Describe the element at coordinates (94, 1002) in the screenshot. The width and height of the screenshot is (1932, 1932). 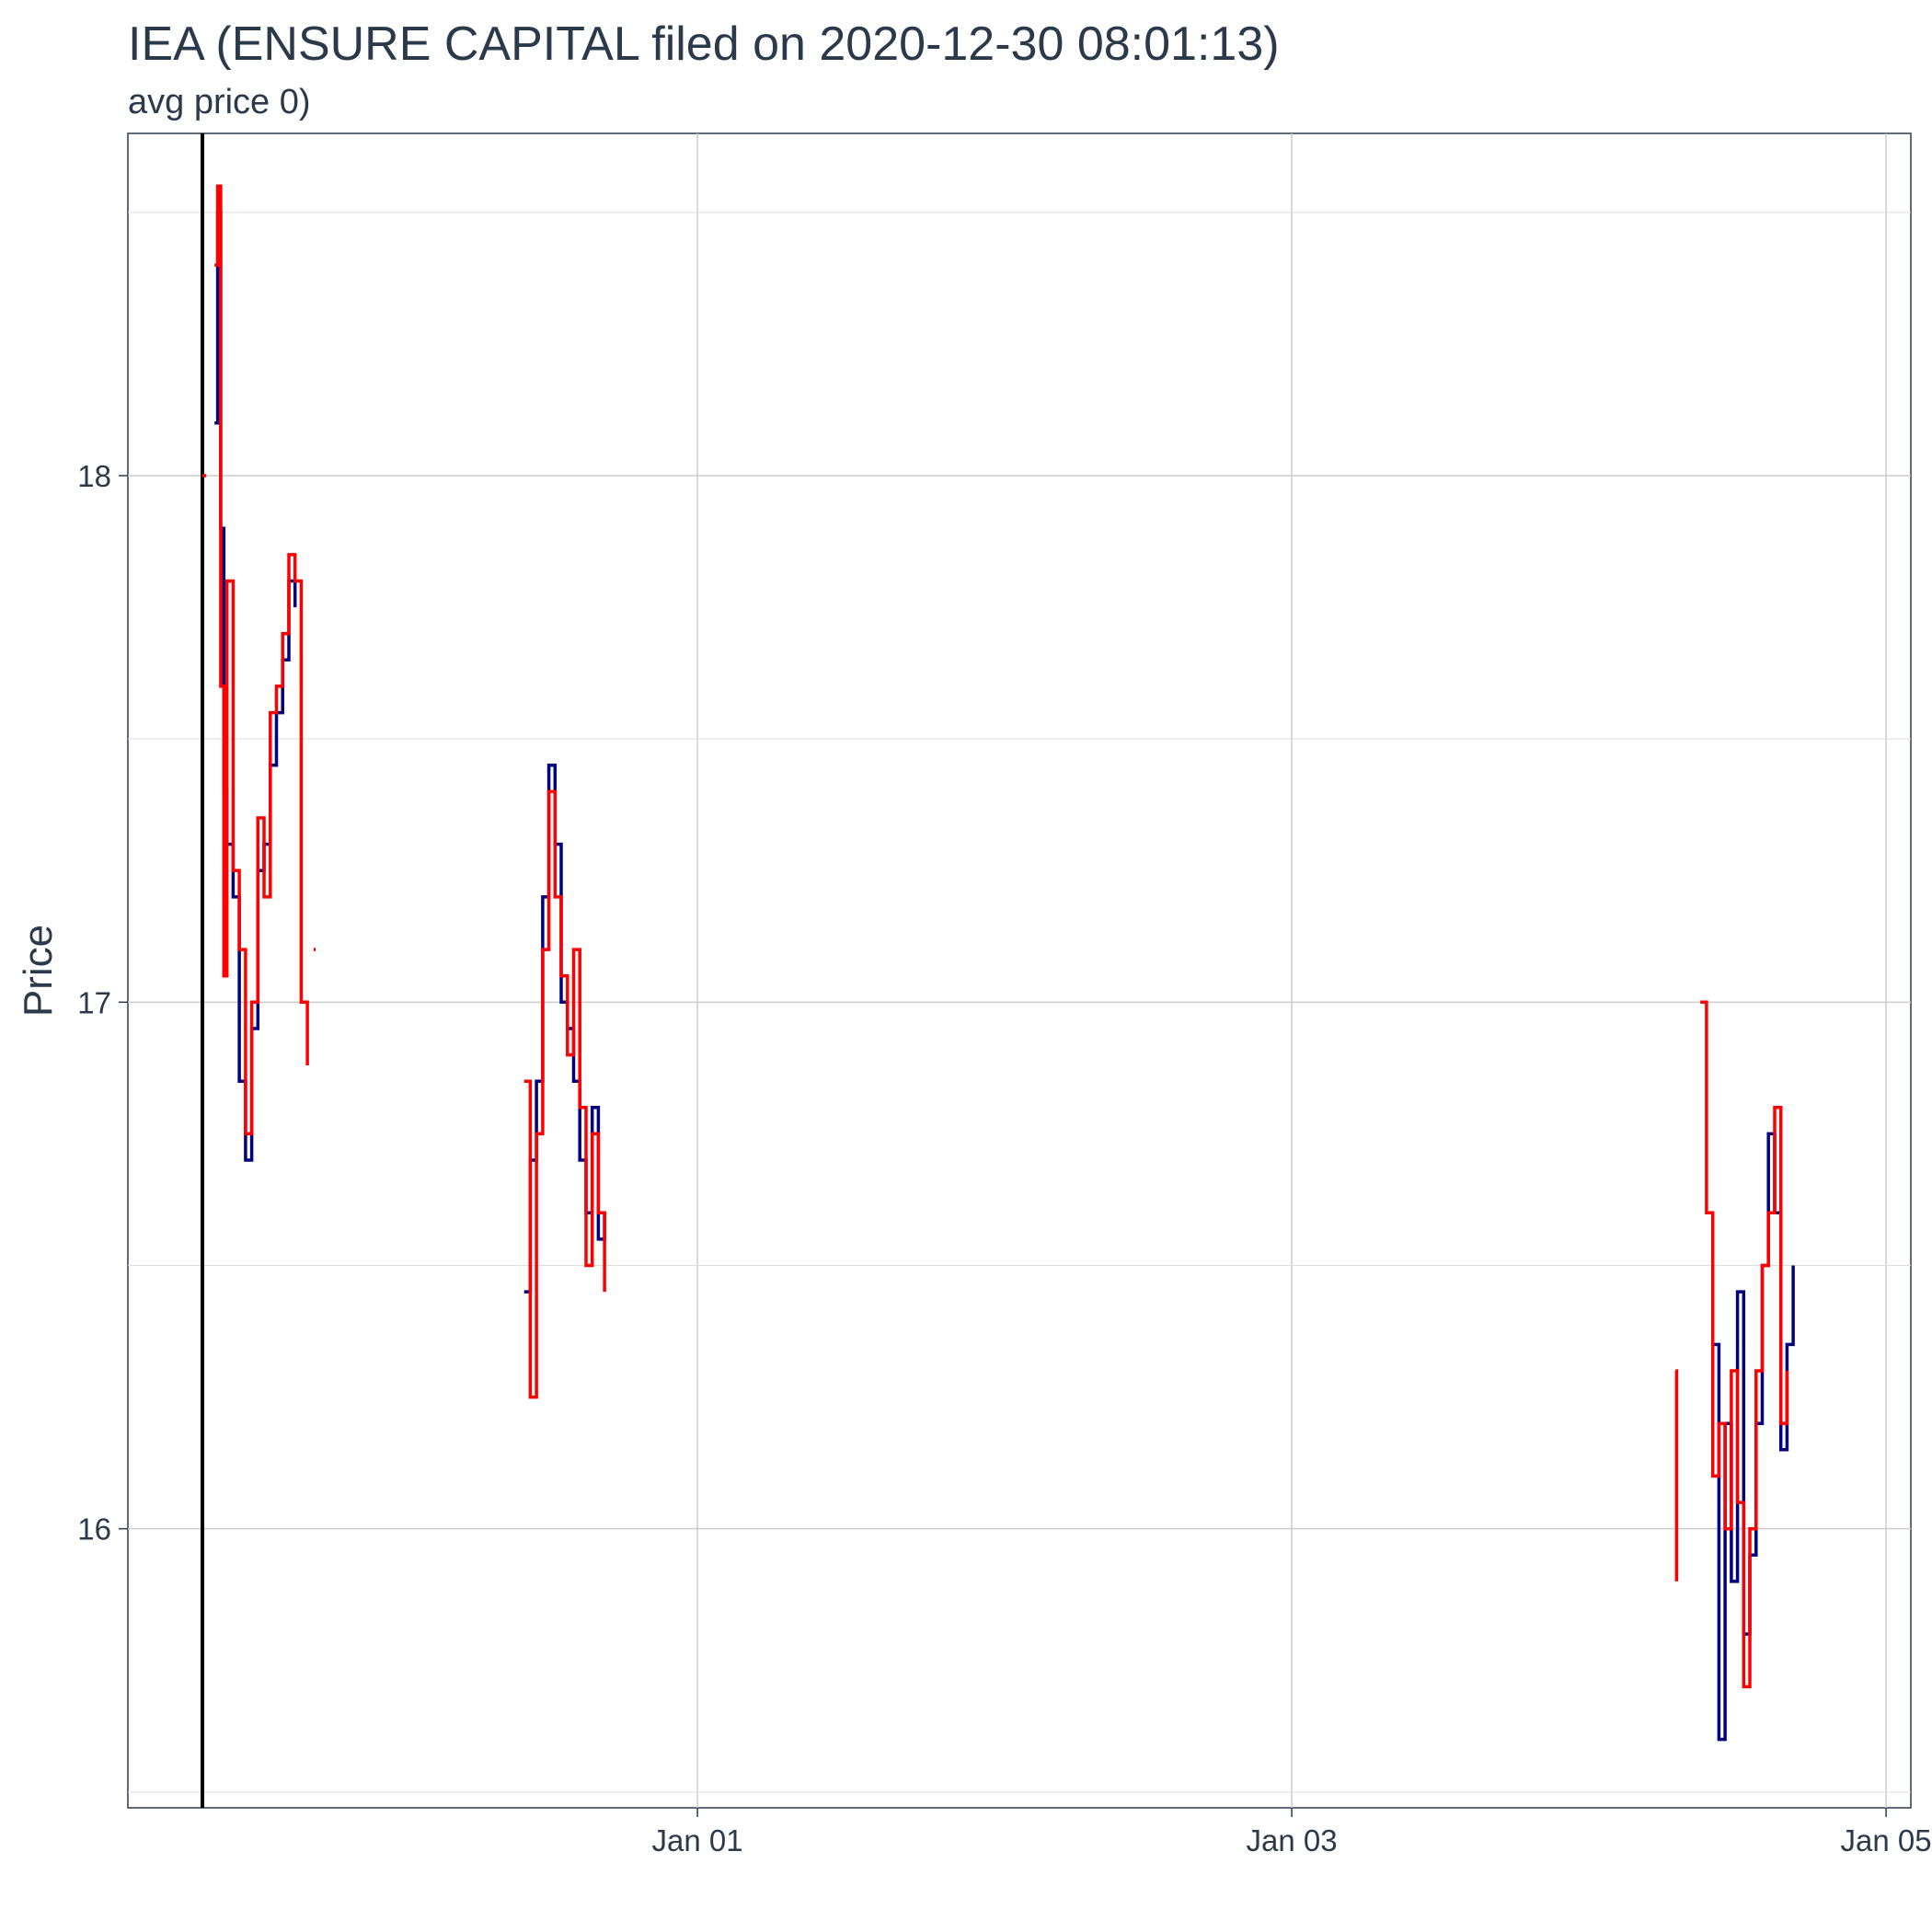
I see `y-tick-label: 17` at that location.